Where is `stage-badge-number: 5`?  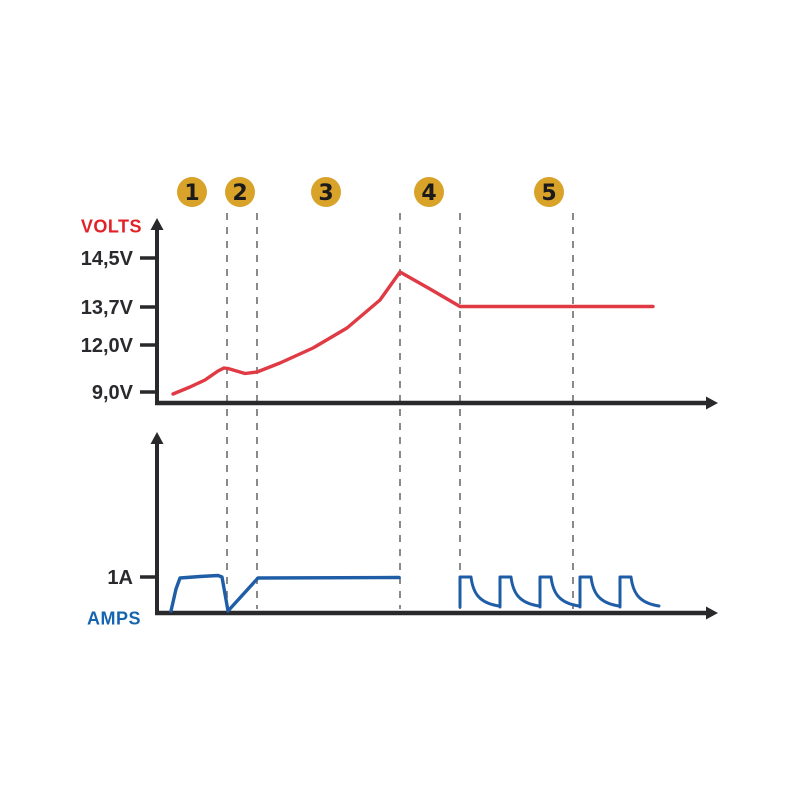
stage-badge-number: 5 is located at coordinates (548, 193).